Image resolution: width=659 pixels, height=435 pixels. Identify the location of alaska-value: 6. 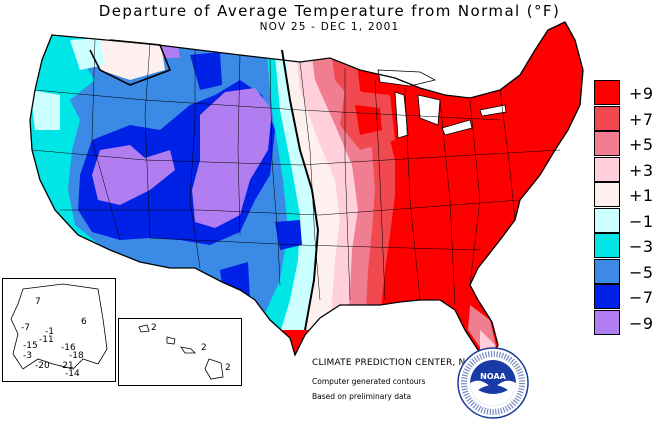
(84, 322).